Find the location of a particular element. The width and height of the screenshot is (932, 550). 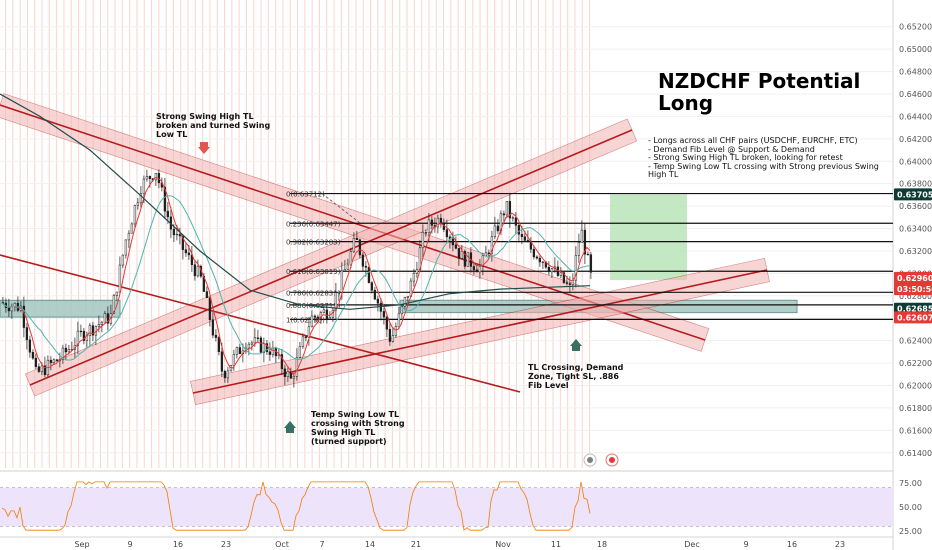

price-tick-label: 0.63600 is located at coordinates (915, 206).